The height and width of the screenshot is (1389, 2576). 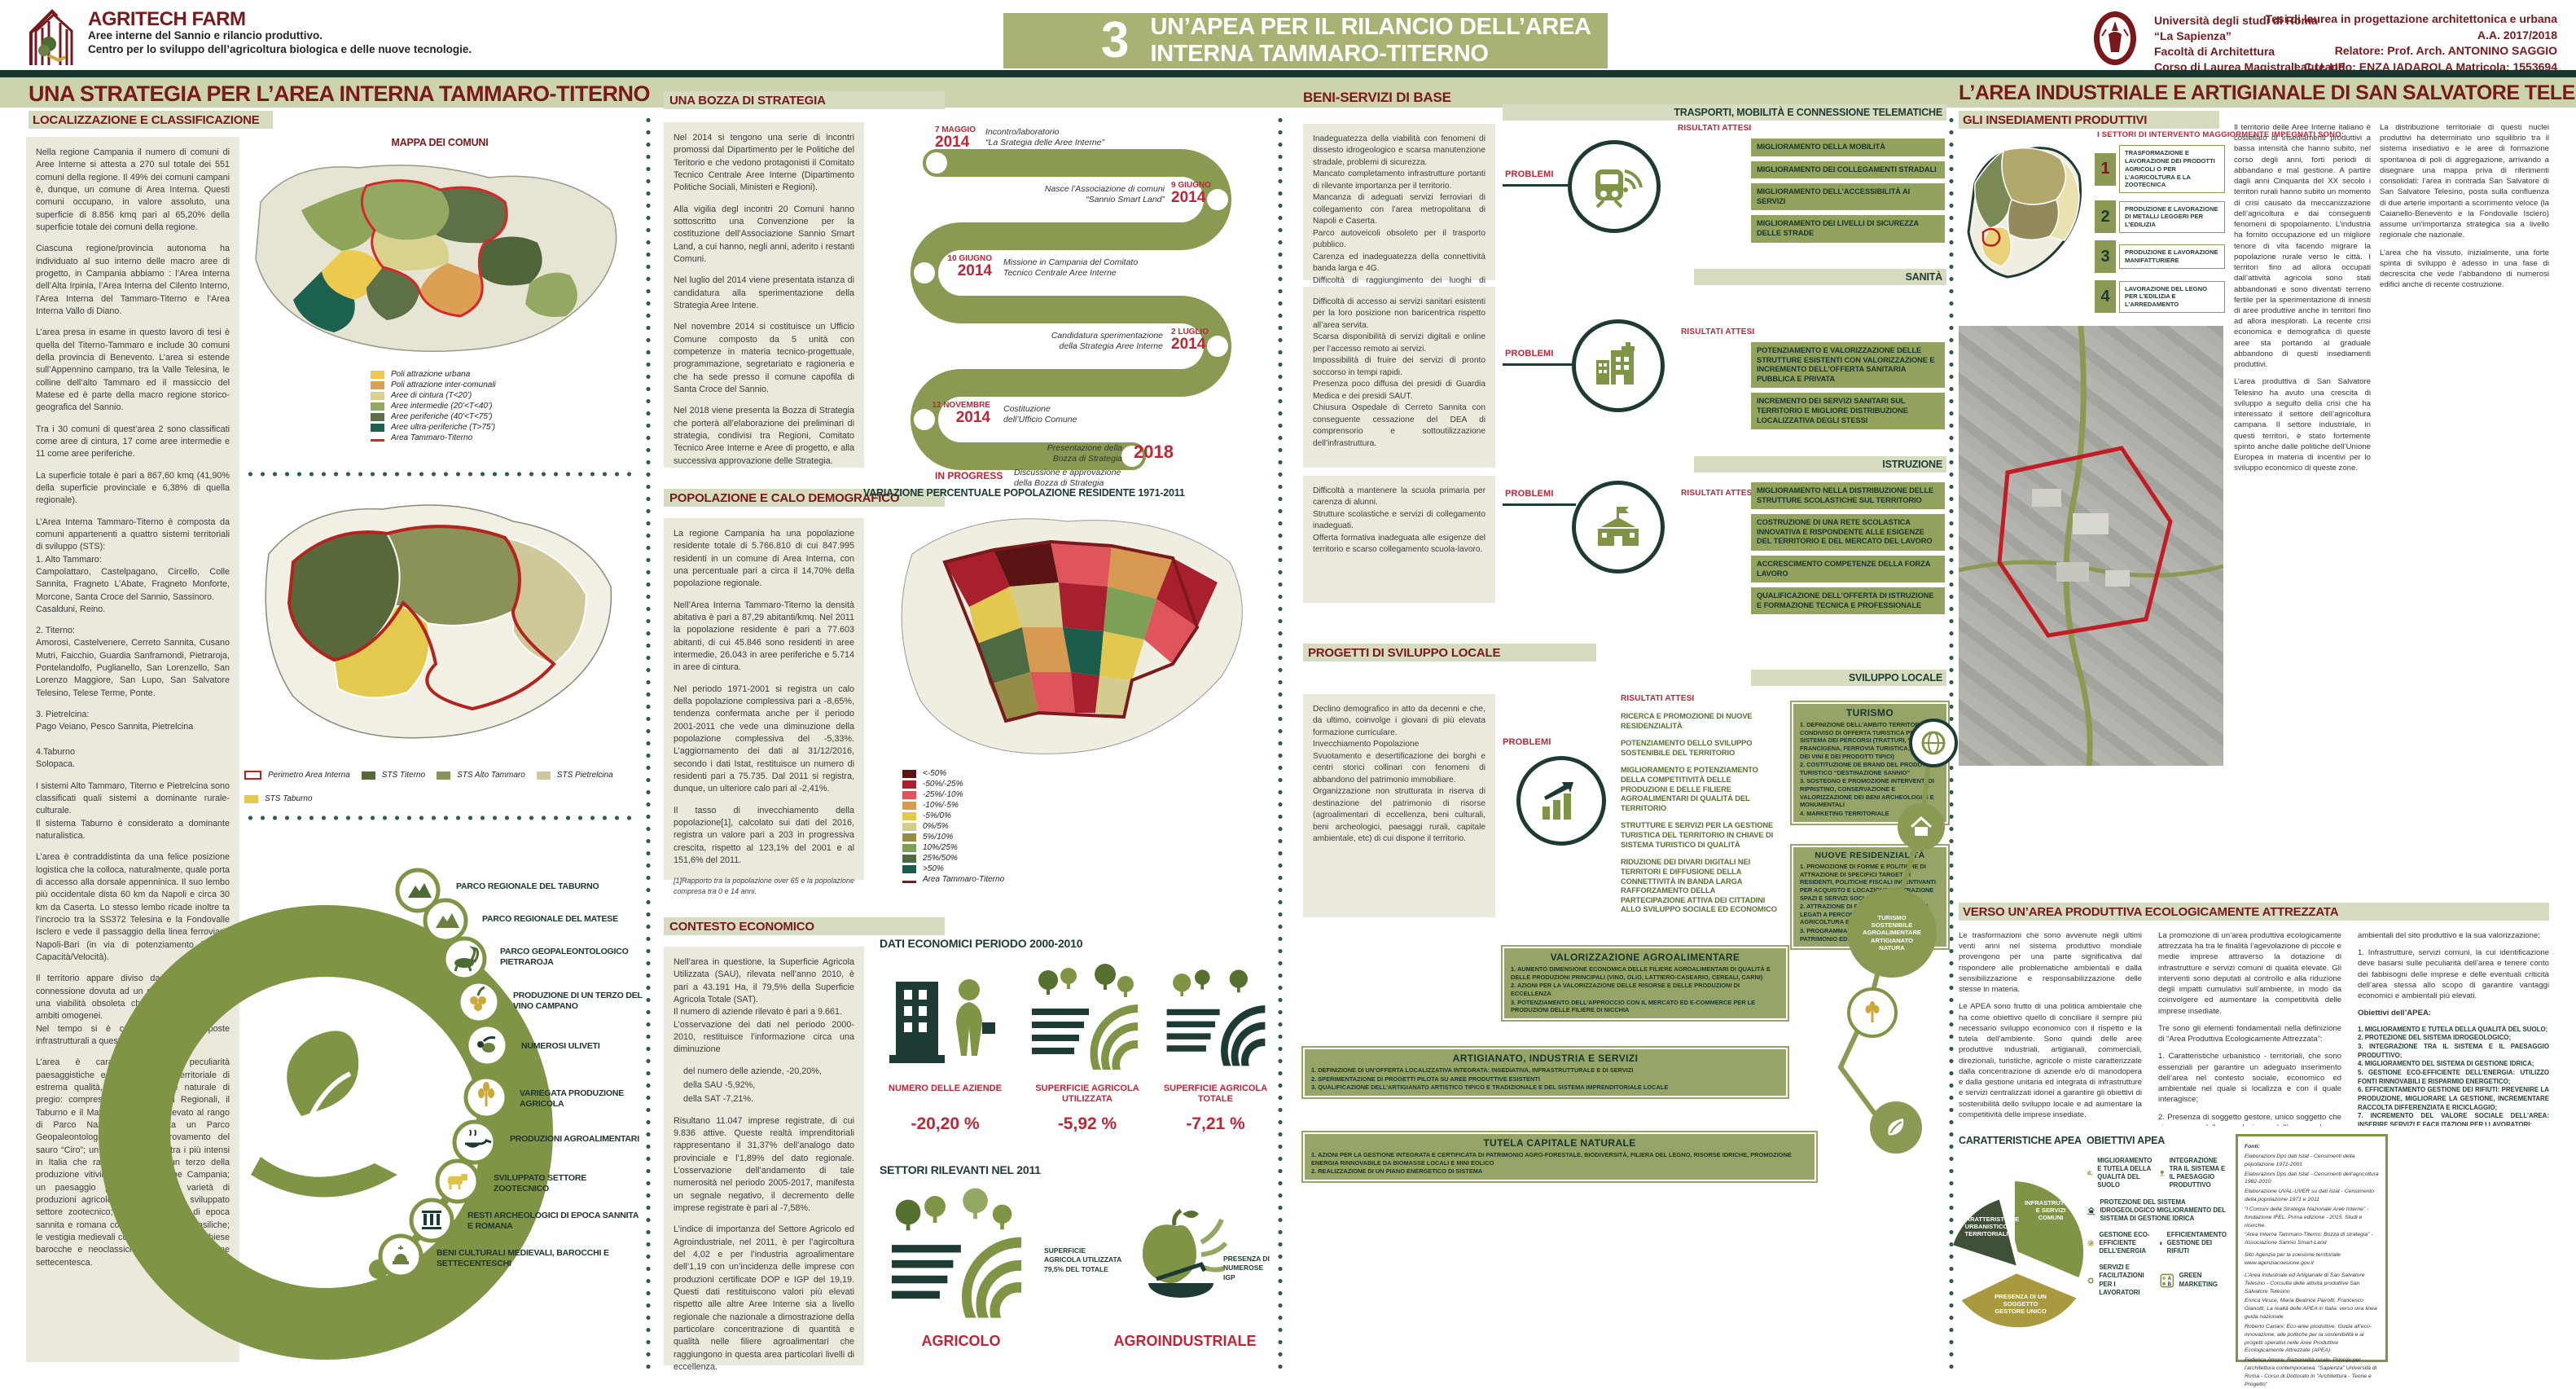 What do you see at coordinates (940, 848) in the screenshot?
I see `legend-label: 10%/25%` at bounding box center [940, 848].